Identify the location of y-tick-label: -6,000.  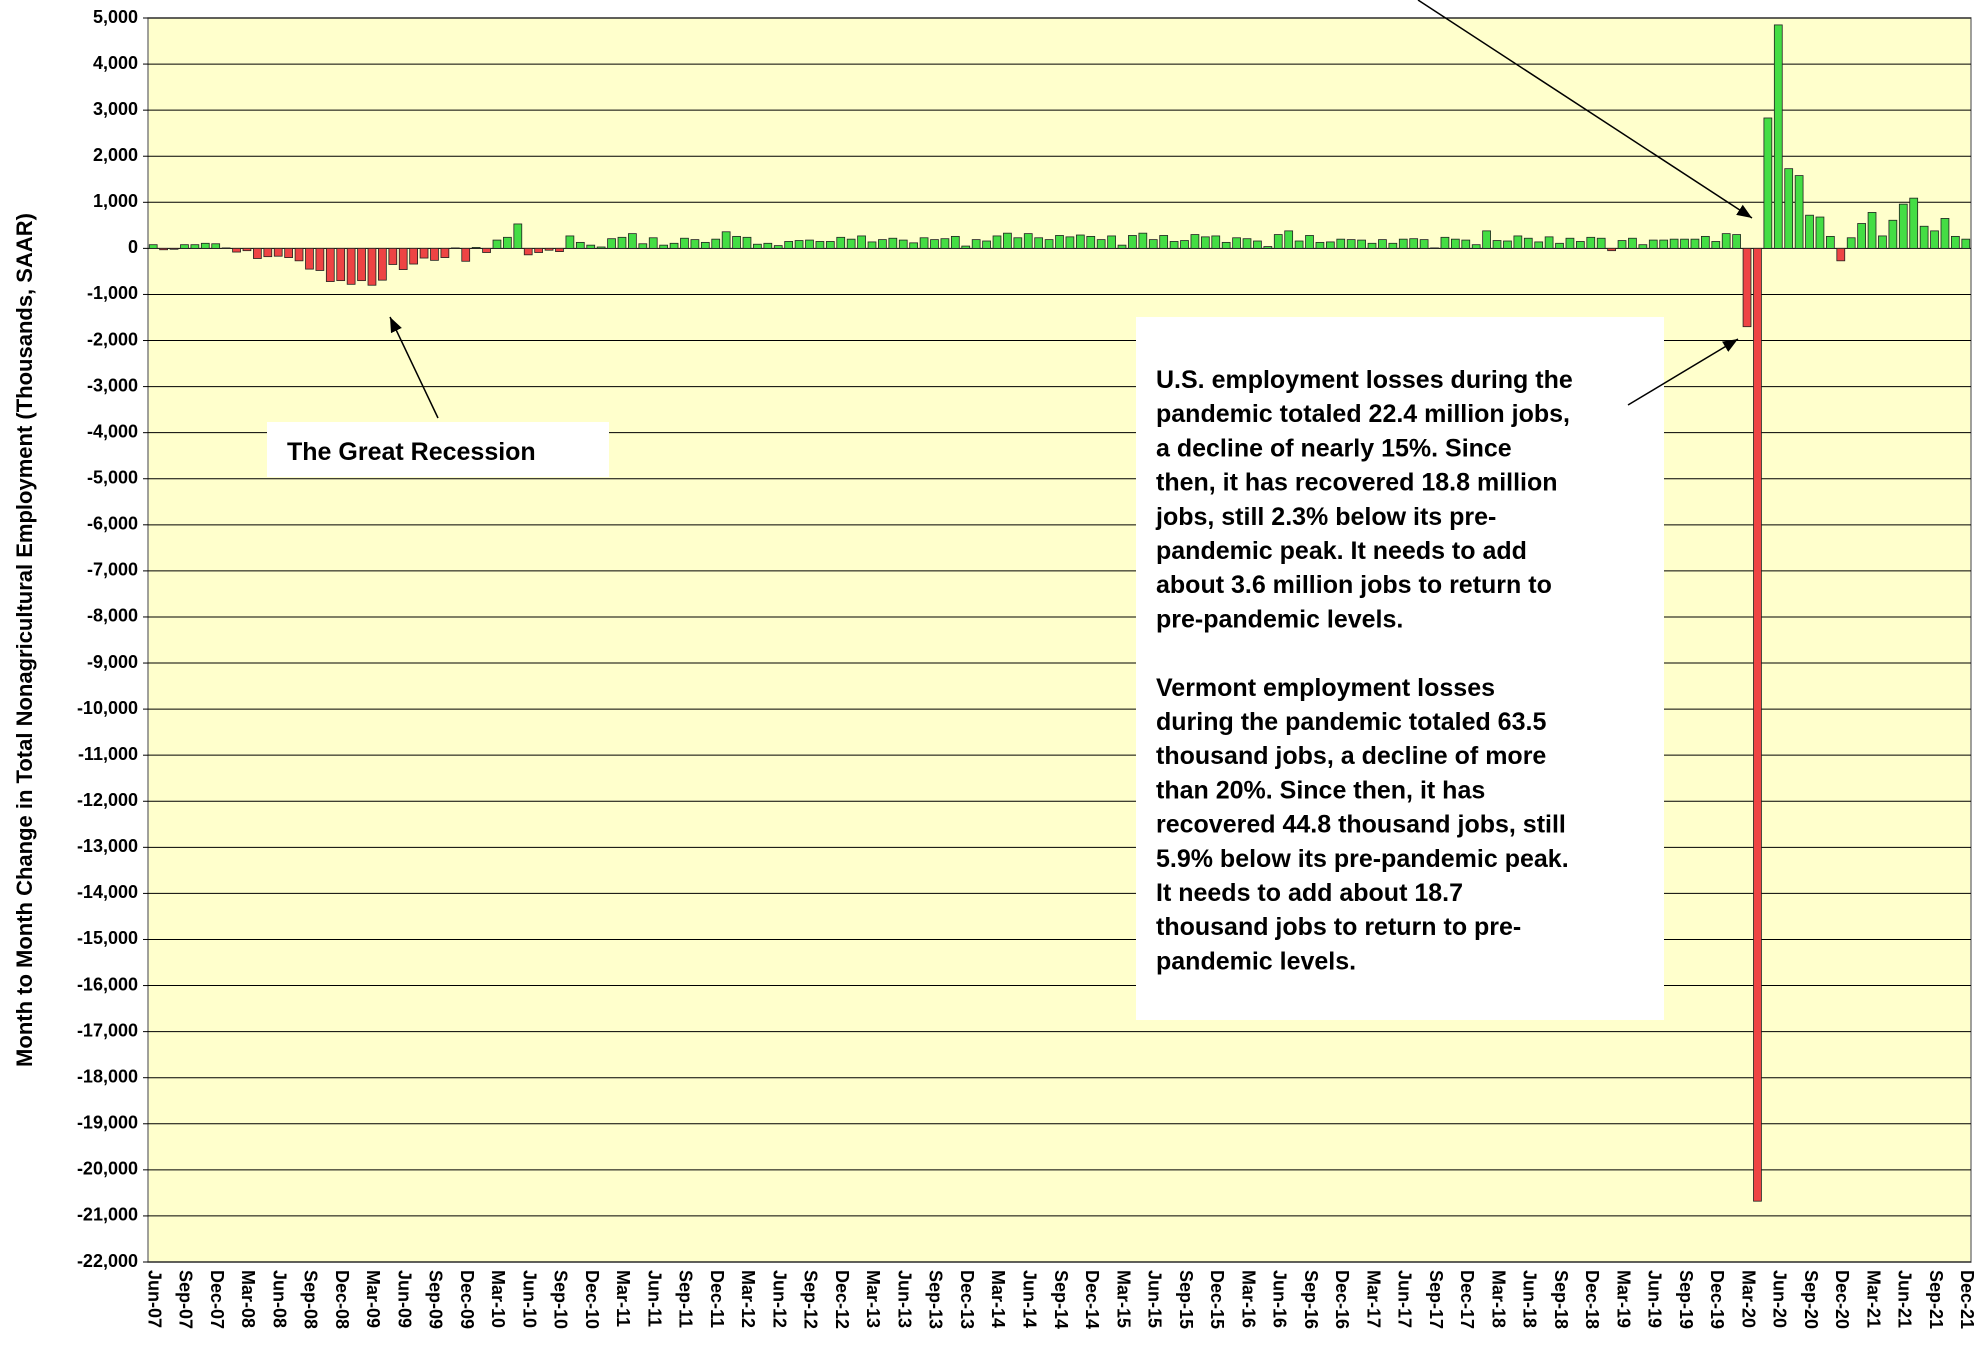
(112, 524).